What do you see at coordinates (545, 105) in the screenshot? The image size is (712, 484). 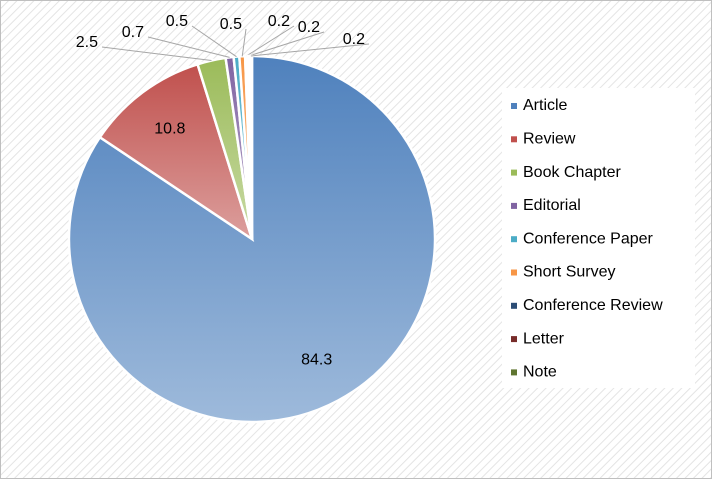 I see `legend-label: Article` at bounding box center [545, 105].